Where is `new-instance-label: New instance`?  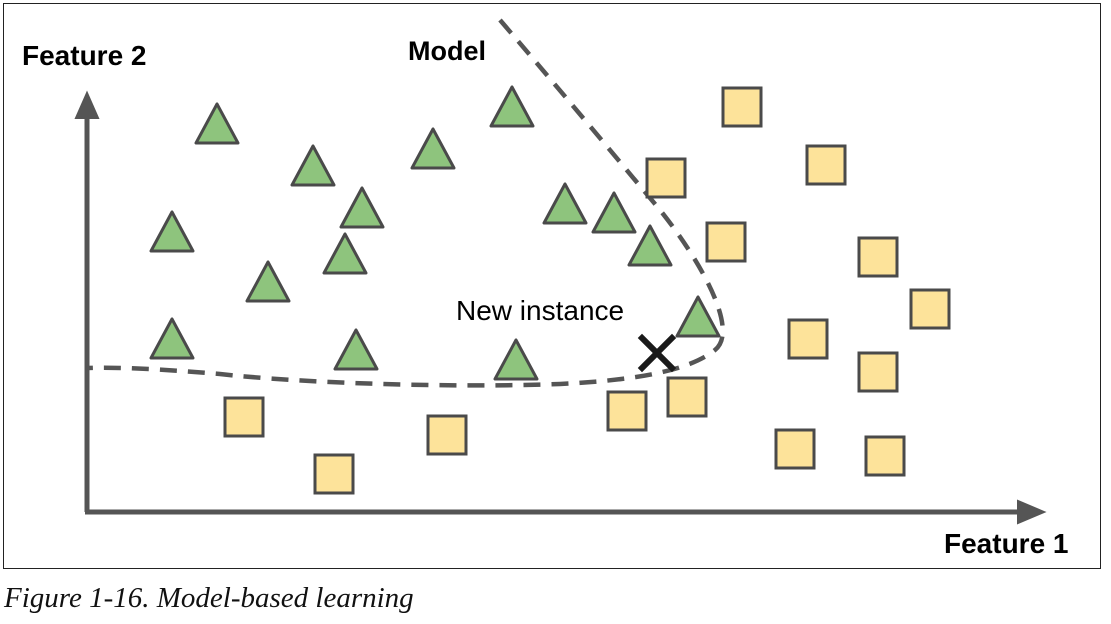 new-instance-label: New instance is located at coordinates (540, 310).